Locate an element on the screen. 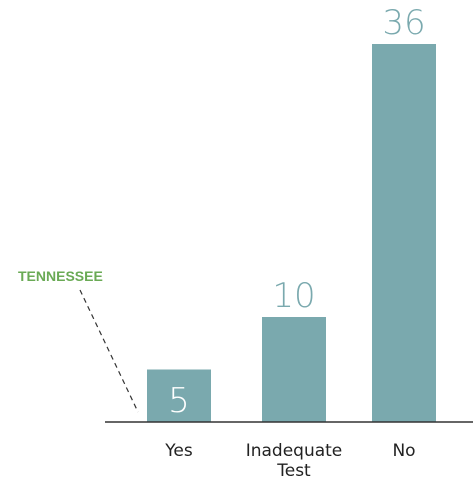  category-labels-group: Yes Inadequate Test No is located at coordinates (289, 461).